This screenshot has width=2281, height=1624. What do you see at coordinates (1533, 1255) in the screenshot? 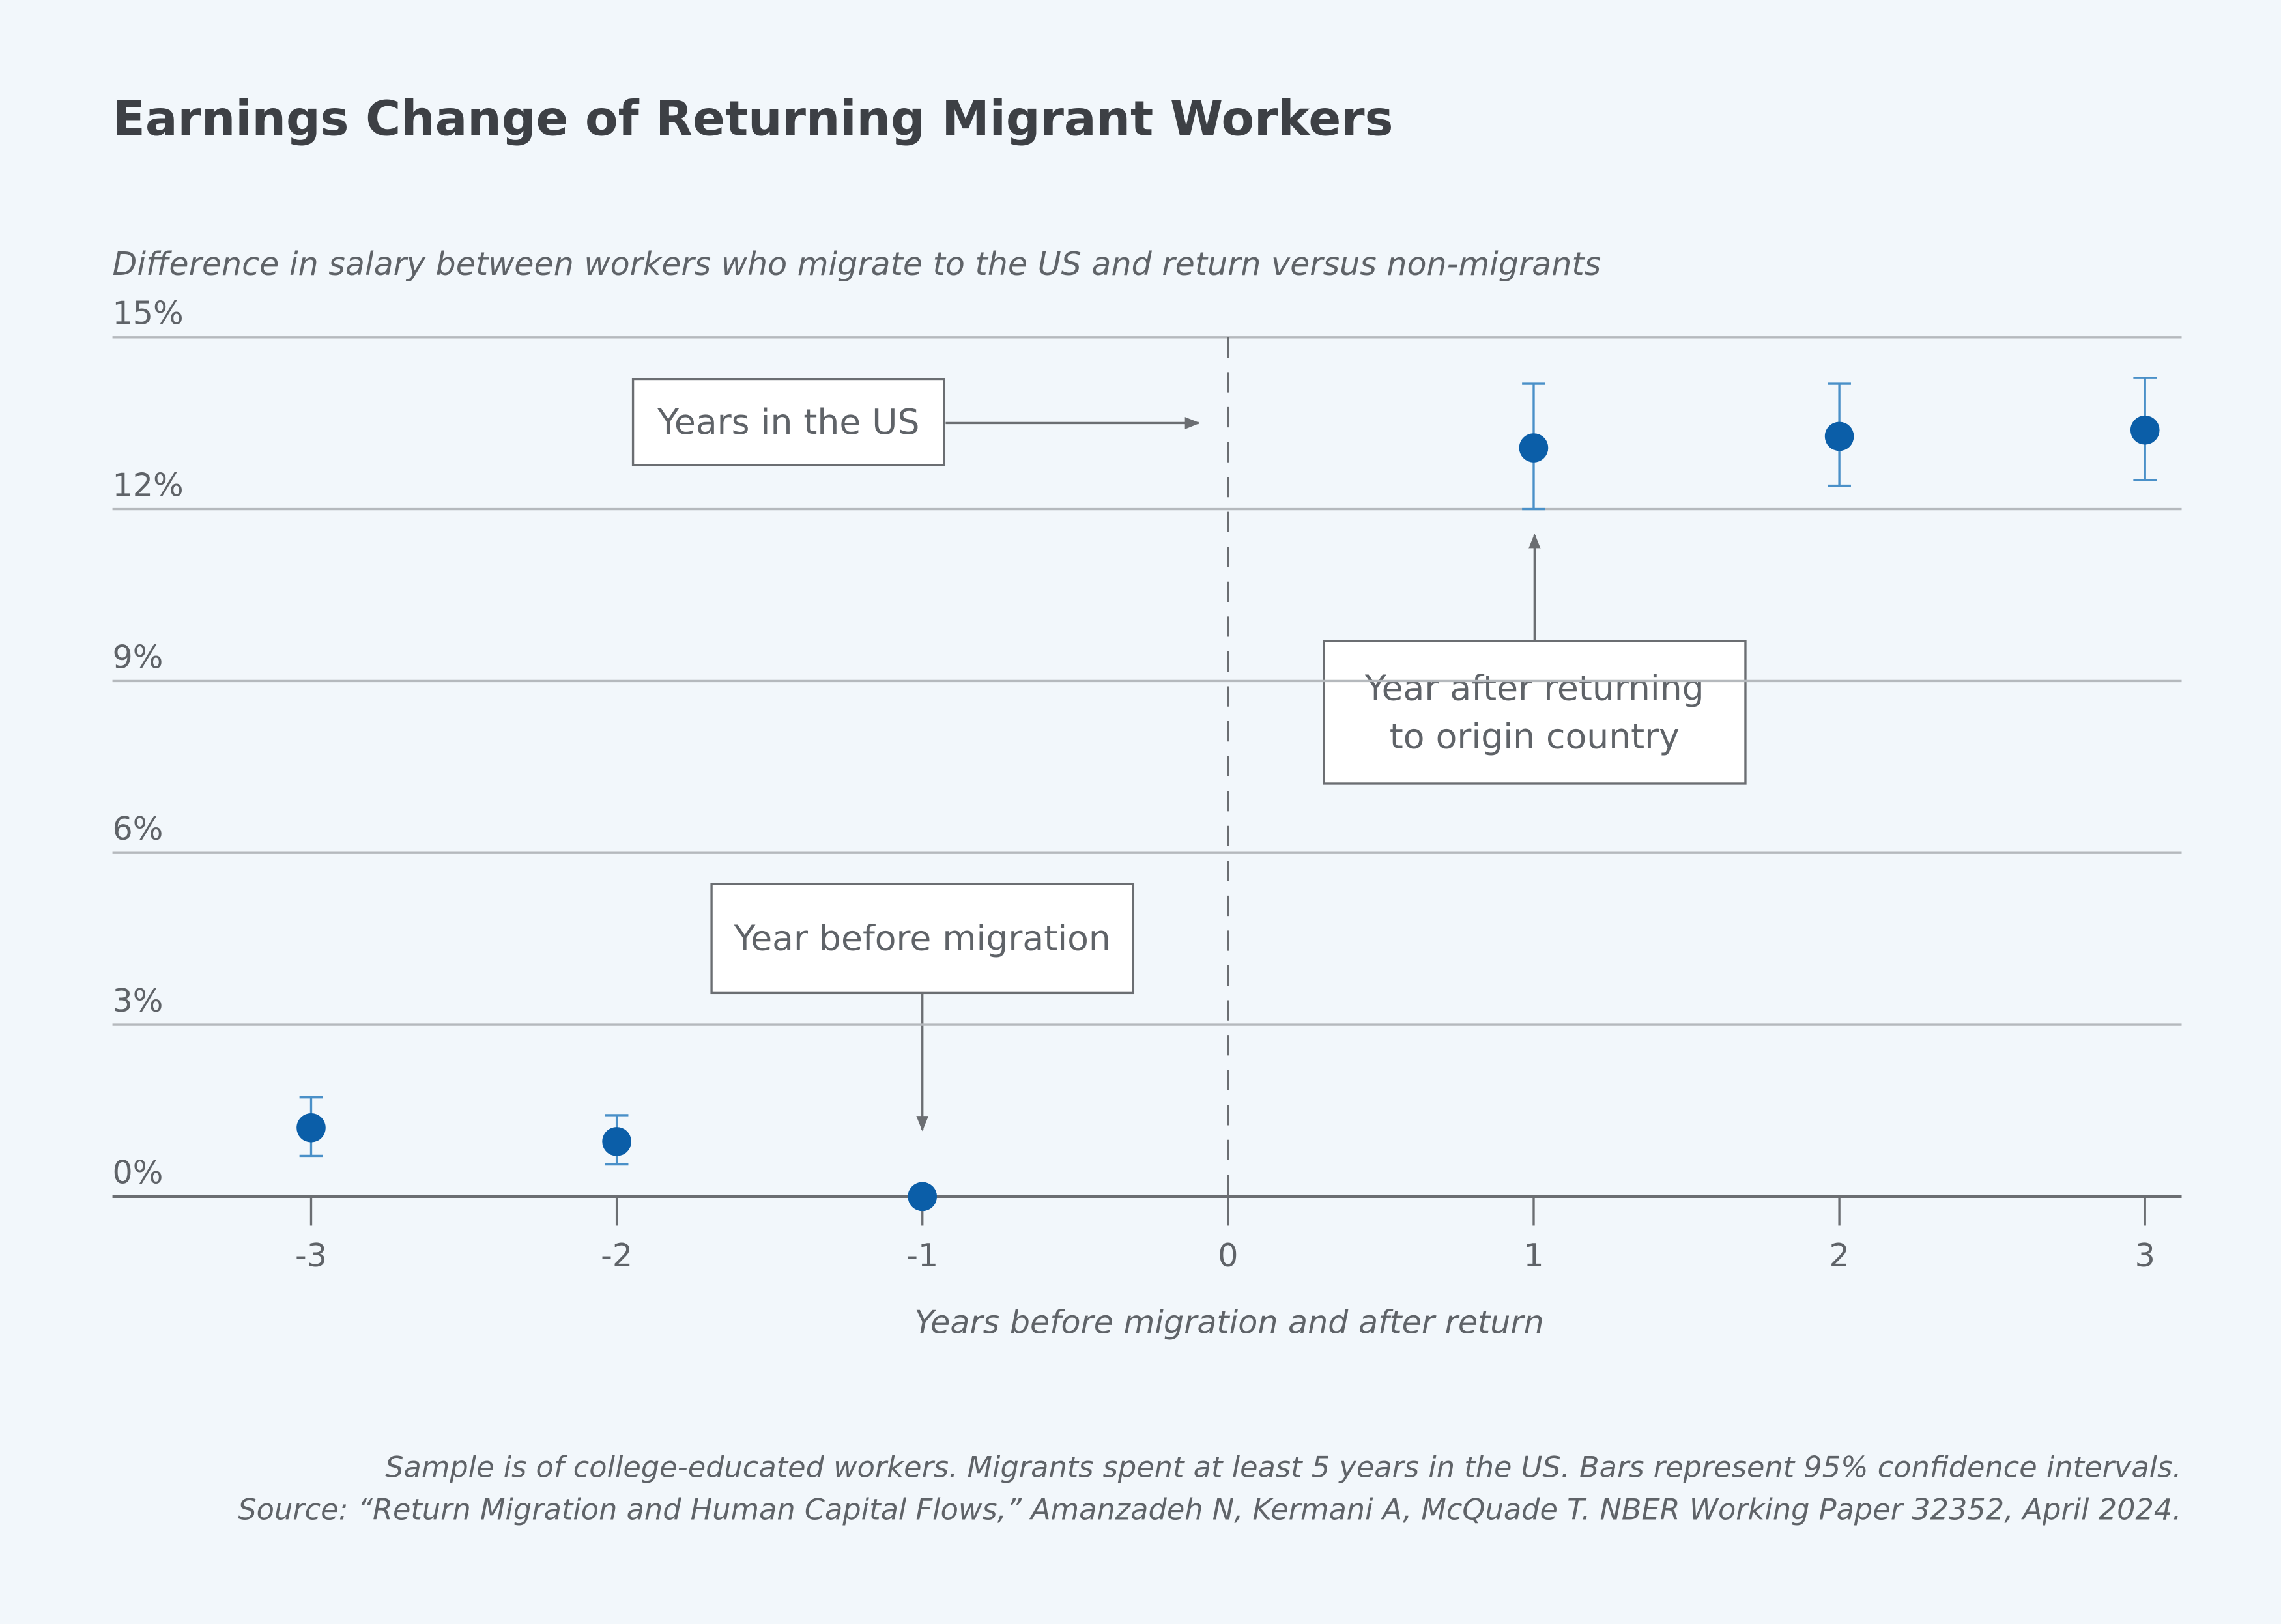
I see `x-tick-label: 1` at bounding box center [1533, 1255].